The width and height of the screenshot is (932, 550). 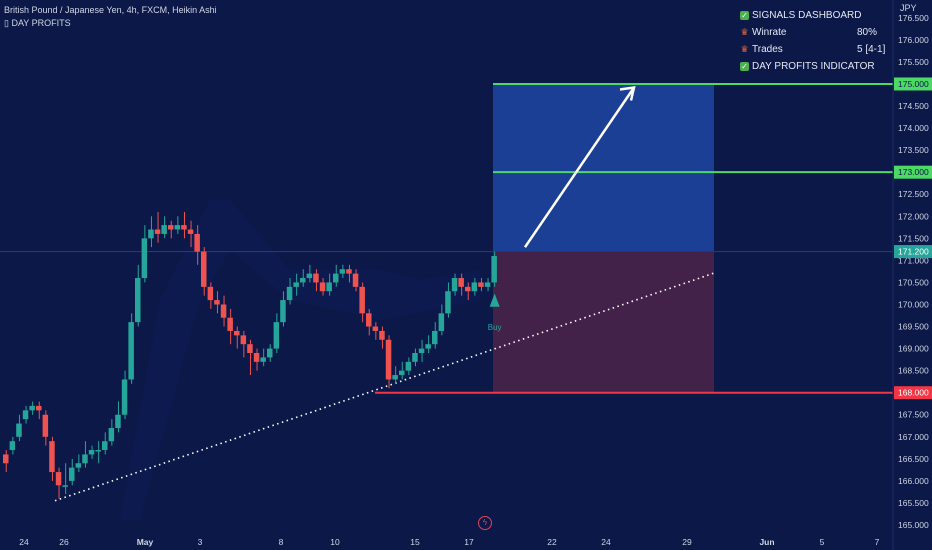 What do you see at coordinates (145, 542) in the screenshot?
I see `time-tick-label: May` at bounding box center [145, 542].